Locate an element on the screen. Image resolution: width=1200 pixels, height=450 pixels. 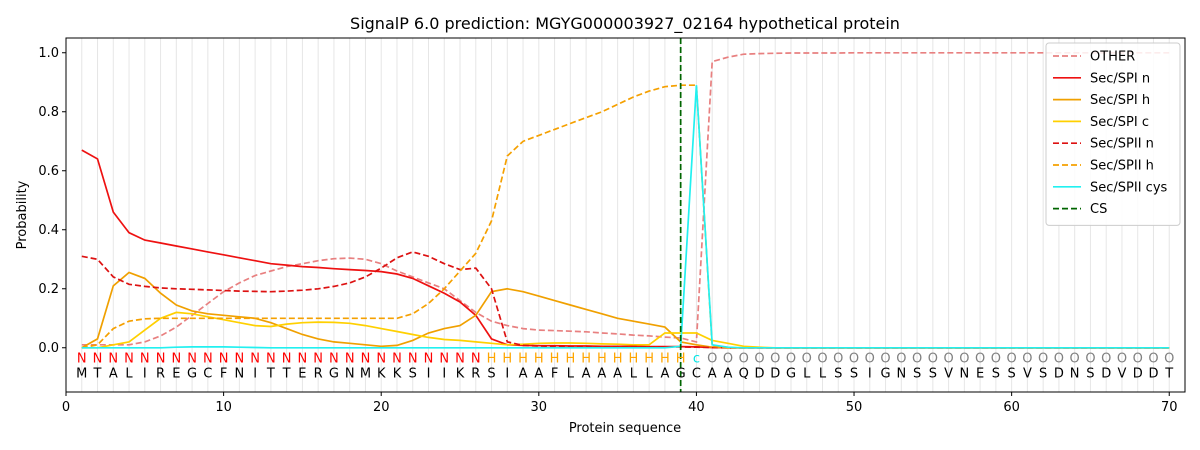
legend-label: CS is located at coordinates (1098, 209).